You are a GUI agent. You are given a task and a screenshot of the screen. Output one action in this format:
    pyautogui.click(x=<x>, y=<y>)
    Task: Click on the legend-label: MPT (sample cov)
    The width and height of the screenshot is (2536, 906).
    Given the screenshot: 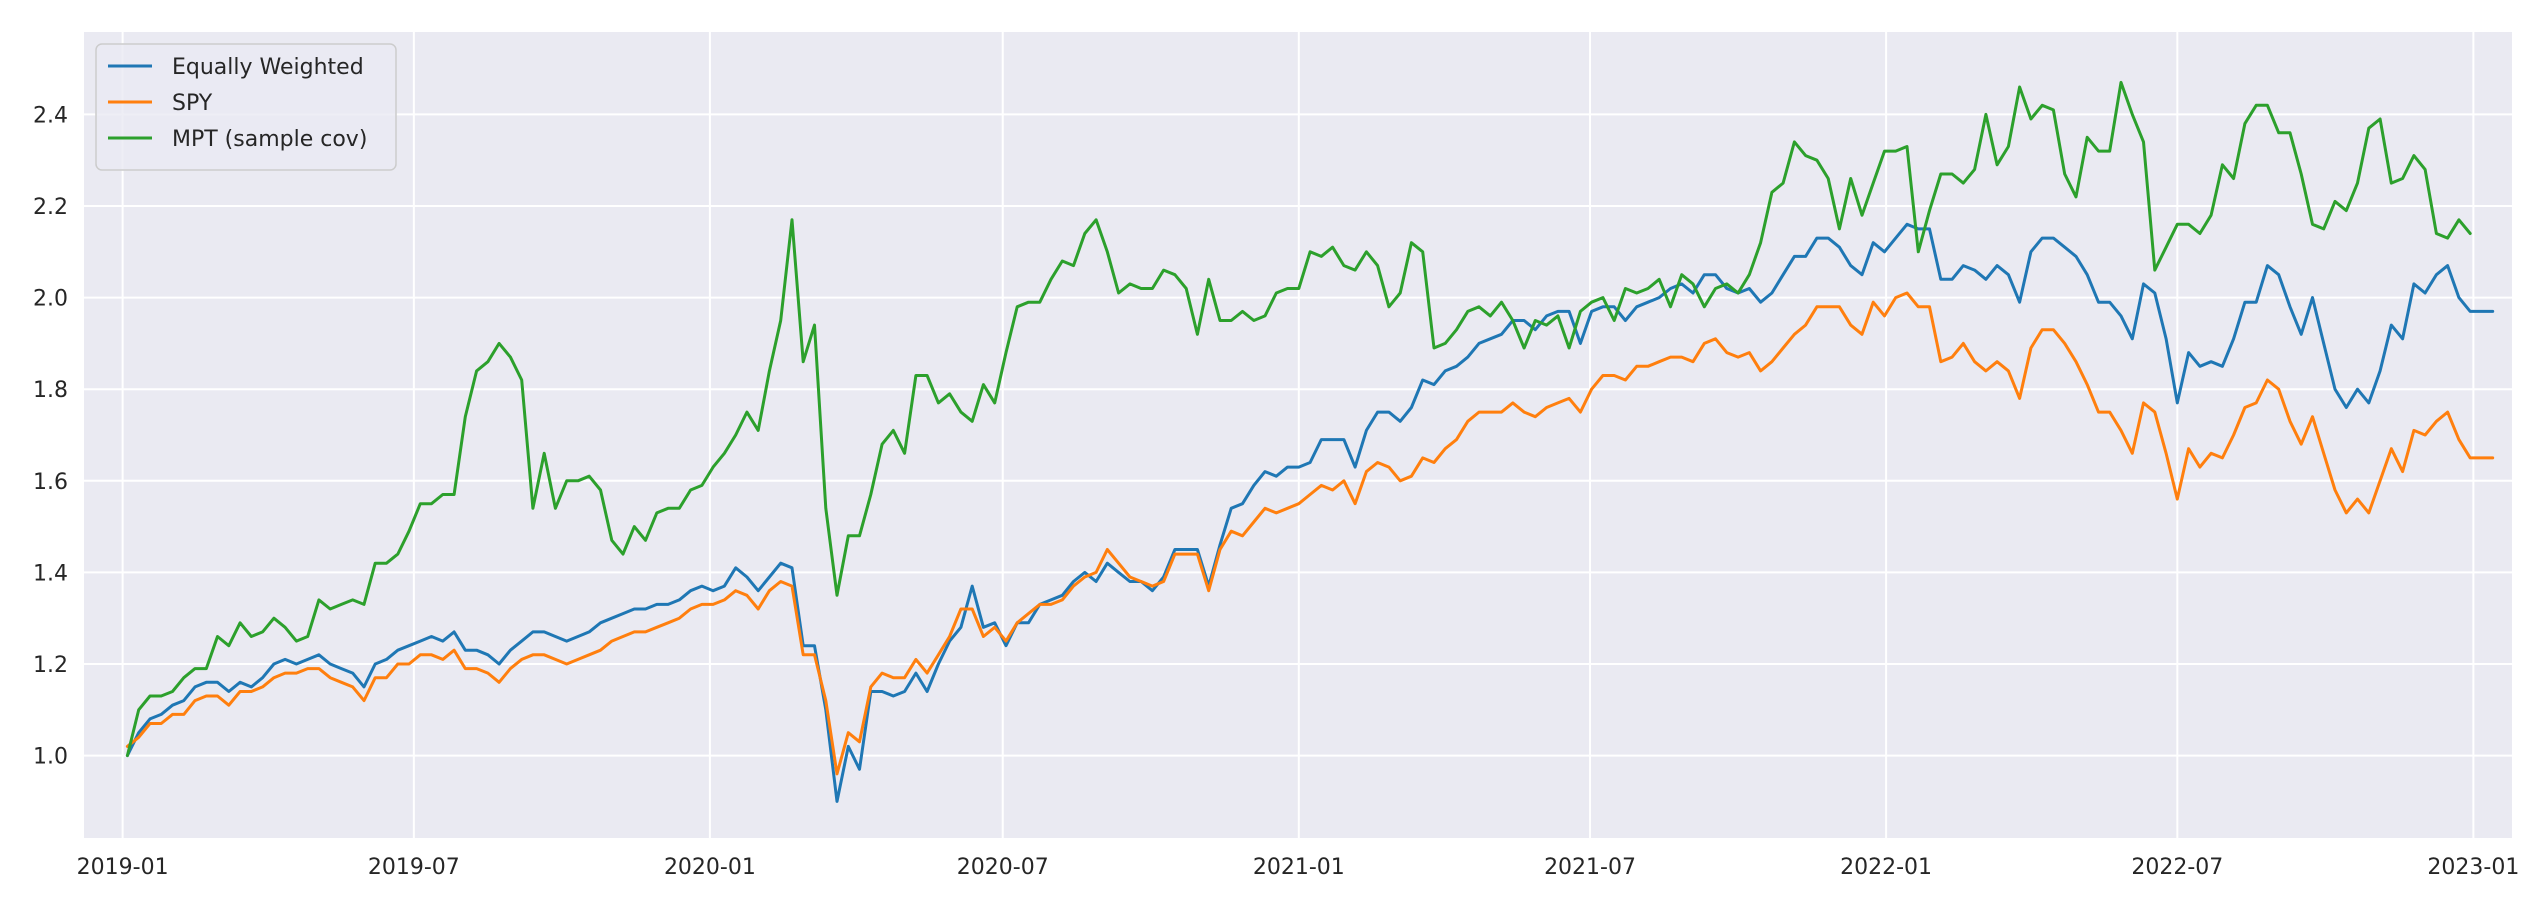 What is the action you would take?
    pyautogui.click(x=269, y=139)
    